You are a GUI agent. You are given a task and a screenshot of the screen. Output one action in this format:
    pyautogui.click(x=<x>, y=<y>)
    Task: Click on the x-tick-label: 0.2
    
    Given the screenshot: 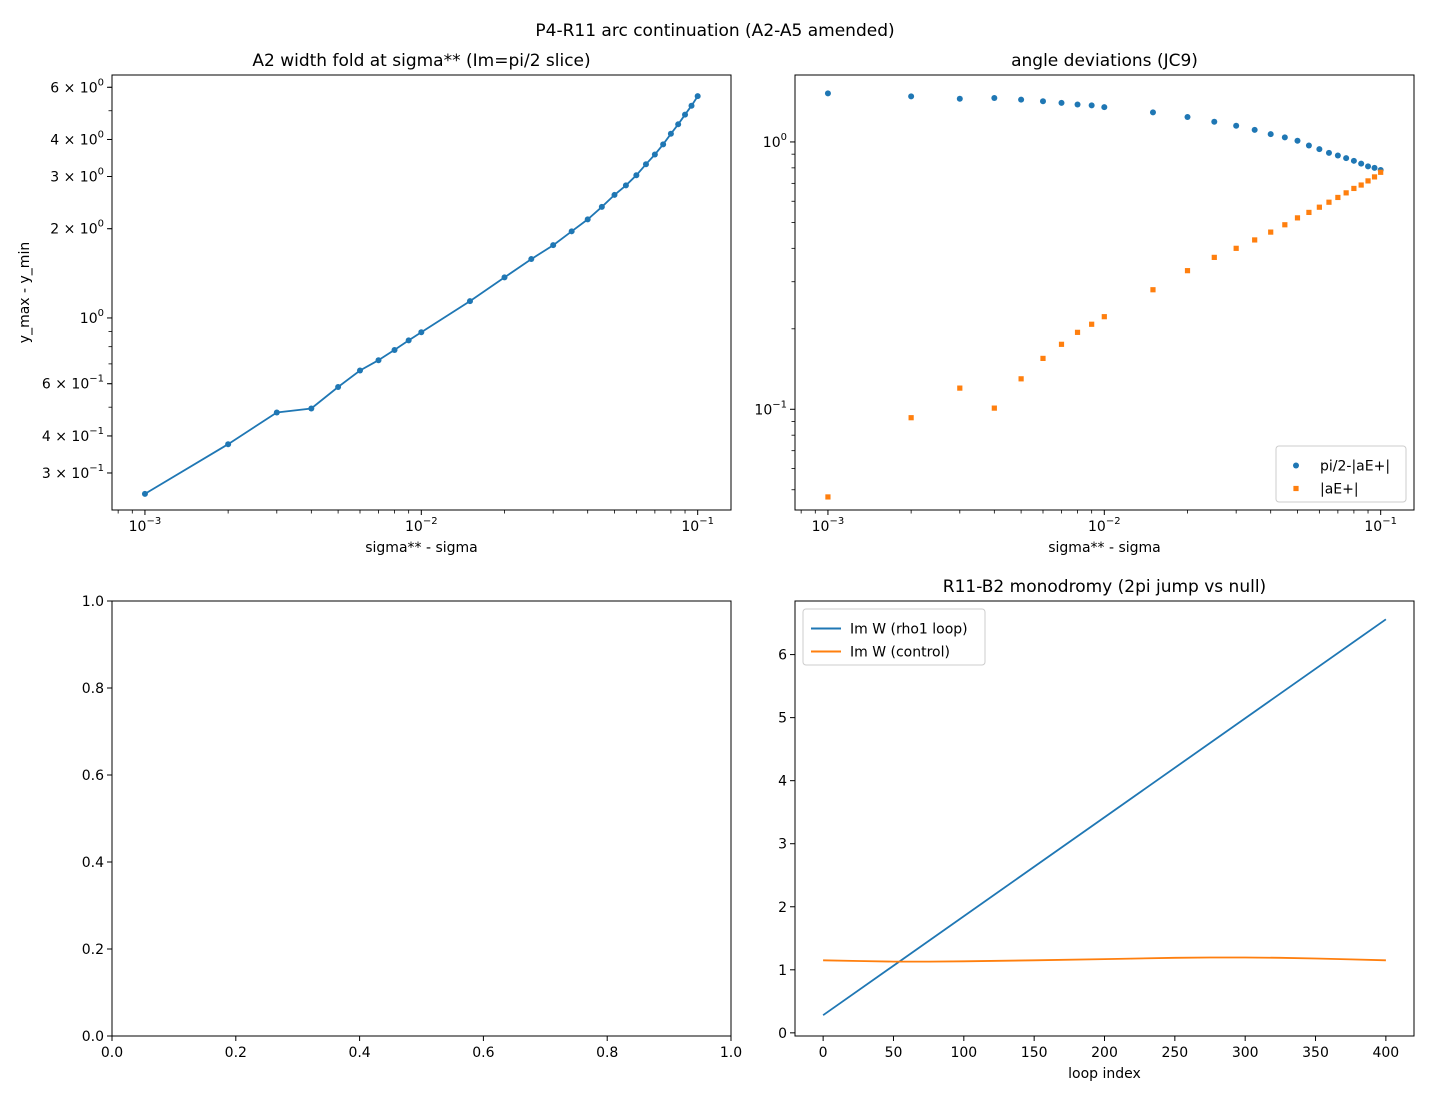 What is the action you would take?
    pyautogui.click(x=236, y=1053)
    